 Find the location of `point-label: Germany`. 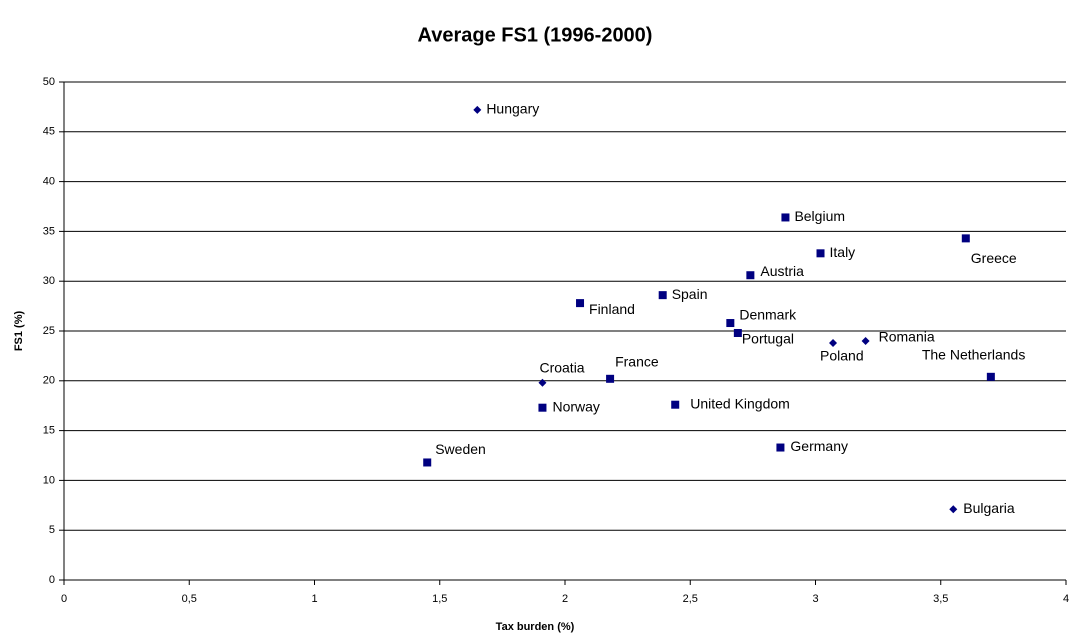

point-label: Germany is located at coordinates (819, 446).